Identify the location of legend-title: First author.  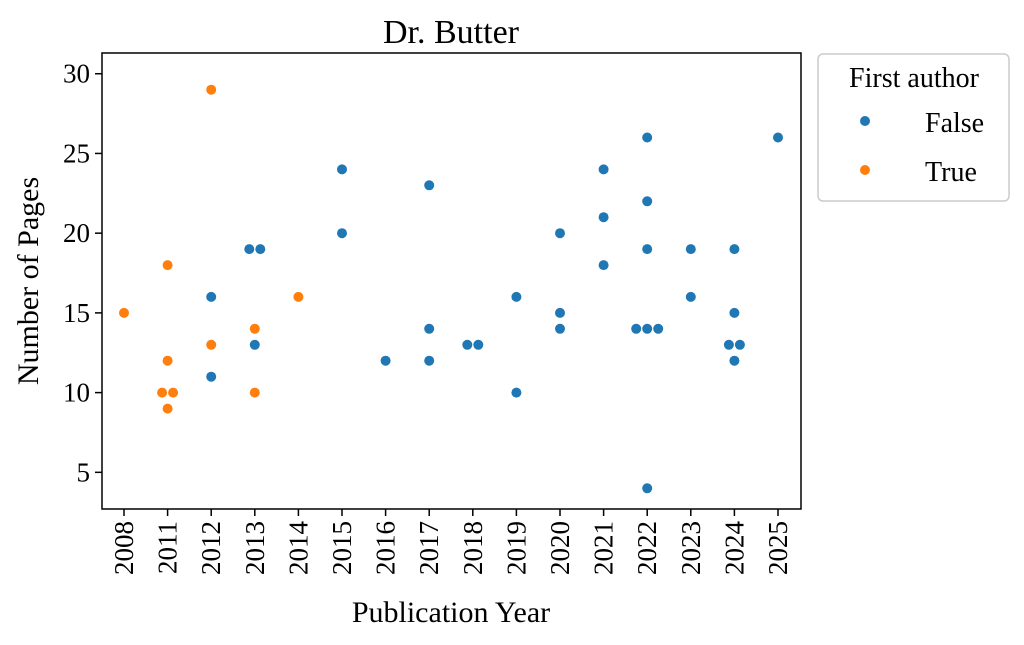
(914, 78).